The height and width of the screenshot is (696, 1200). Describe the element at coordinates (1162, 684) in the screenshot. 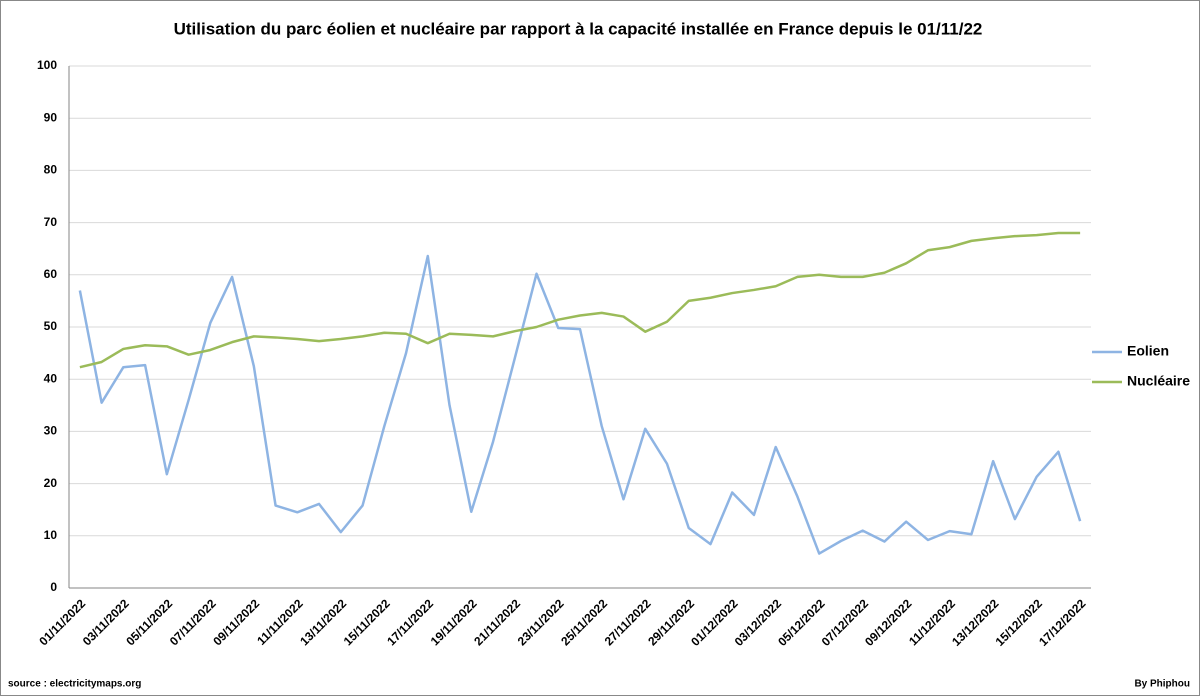

I see `author: By Phiphou` at that location.